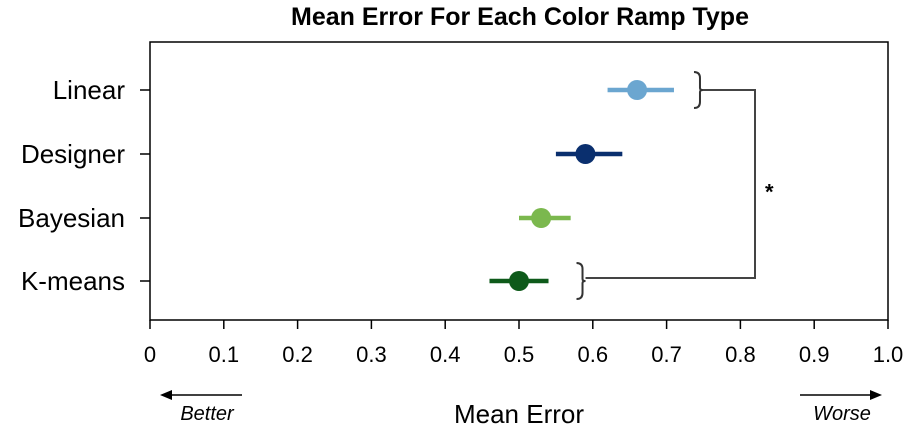 This screenshot has width=911, height=435. Describe the element at coordinates (670, 184) in the screenshot. I see `bracket-line` at that location.